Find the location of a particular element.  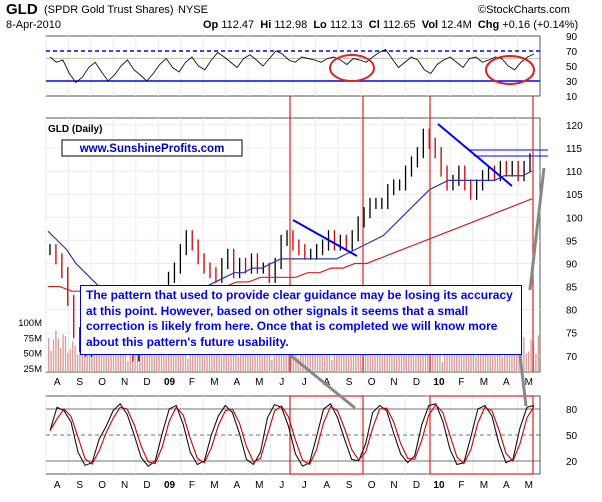

month-tick-label: N is located at coordinates (124, 382).